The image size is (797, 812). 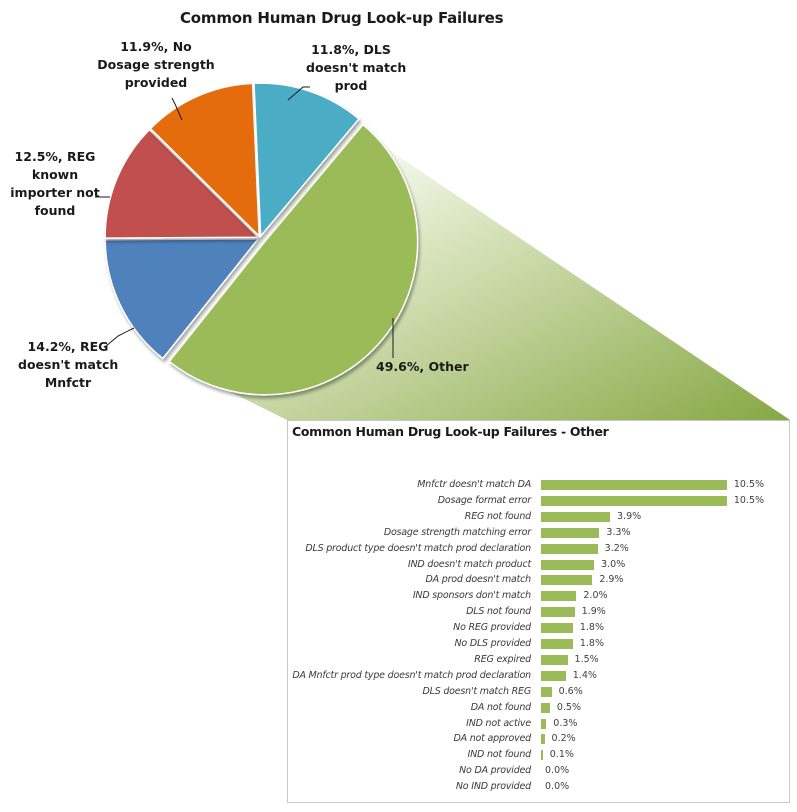 I want to click on bar-category-label: Dosage format error, so click(x=484, y=500).